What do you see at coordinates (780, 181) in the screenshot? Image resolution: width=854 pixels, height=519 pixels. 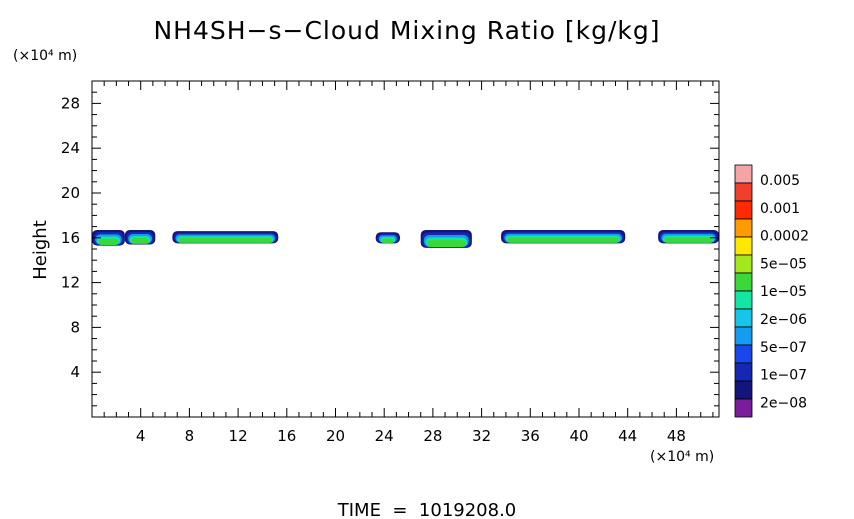 I see `colorbar-label: 0.005` at bounding box center [780, 181].